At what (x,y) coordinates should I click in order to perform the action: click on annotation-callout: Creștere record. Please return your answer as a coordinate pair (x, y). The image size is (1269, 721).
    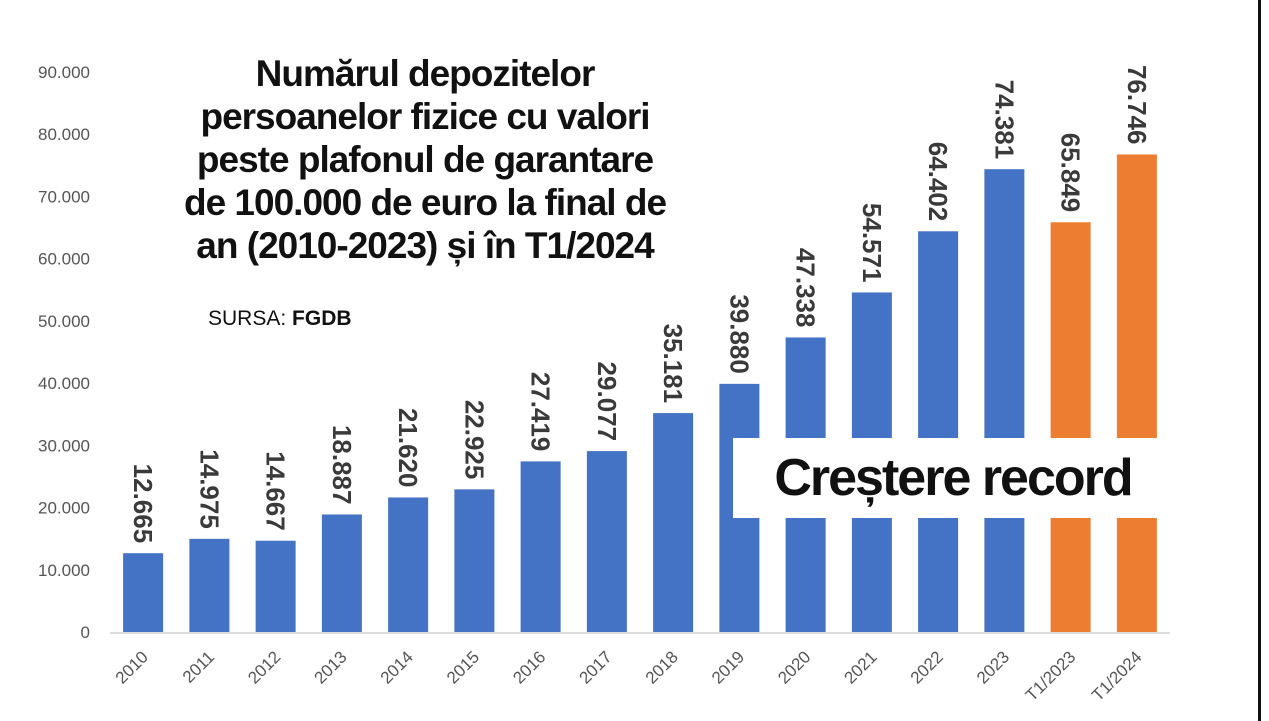
    Looking at the image, I should click on (953, 478).